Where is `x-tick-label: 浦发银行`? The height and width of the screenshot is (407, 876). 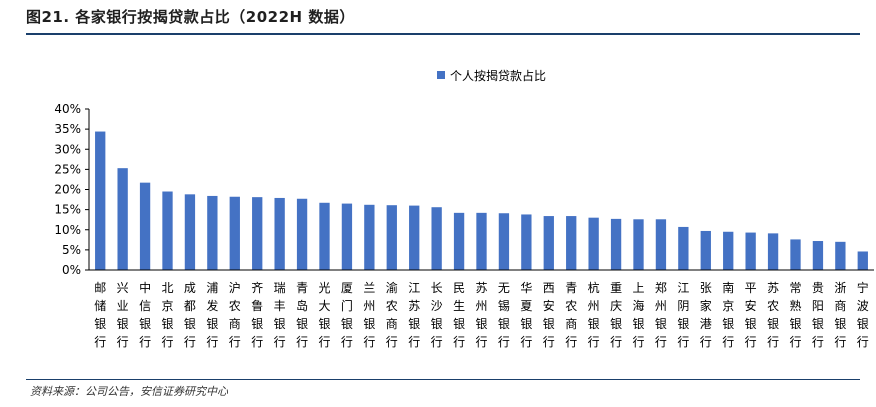
x-tick-label: 浦发银行 is located at coordinates (212, 315).